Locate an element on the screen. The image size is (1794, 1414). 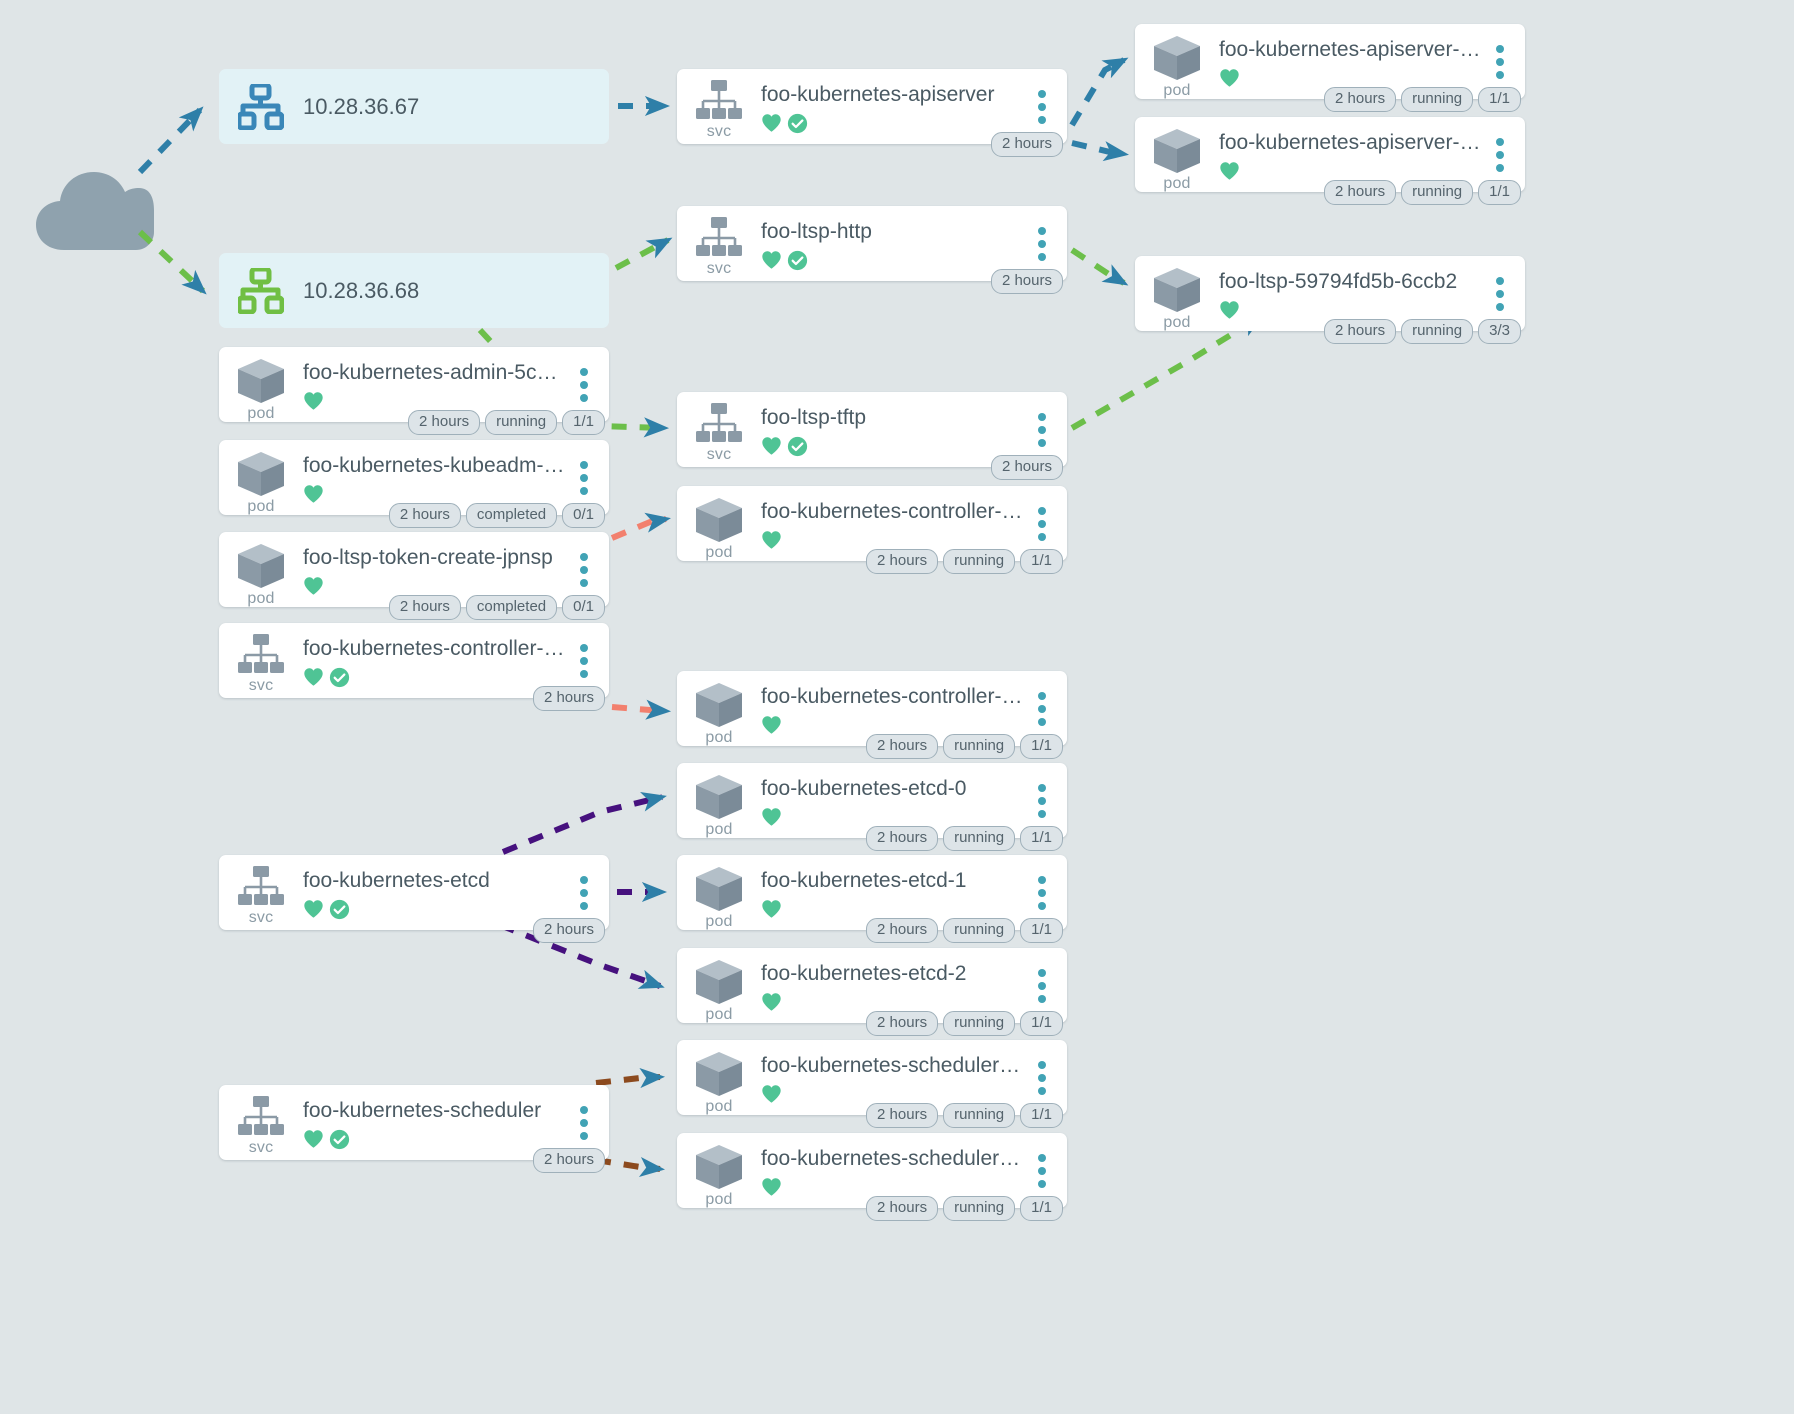
node-title: foo-ltsp-tftp is located at coordinates (814, 417).